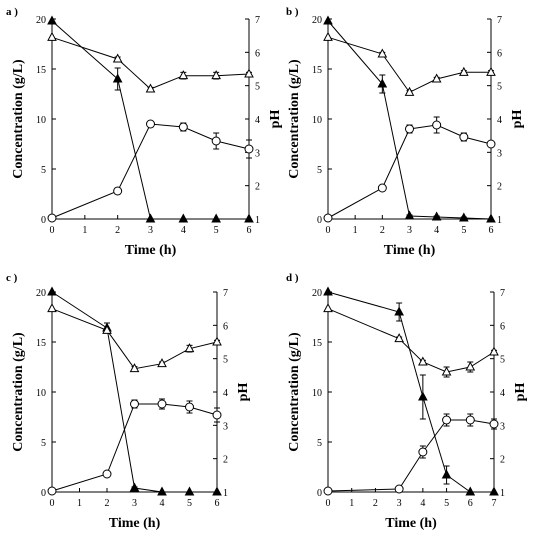 The height and width of the screenshot is (537, 550). I want to click on x-tick-label: 1, so click(355, 230).